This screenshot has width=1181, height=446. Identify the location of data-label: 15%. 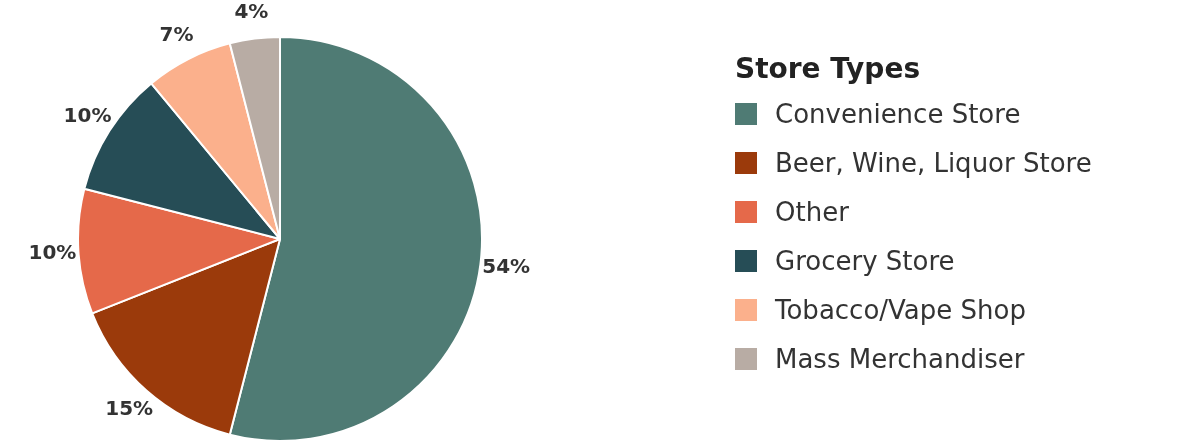
(129, 408).